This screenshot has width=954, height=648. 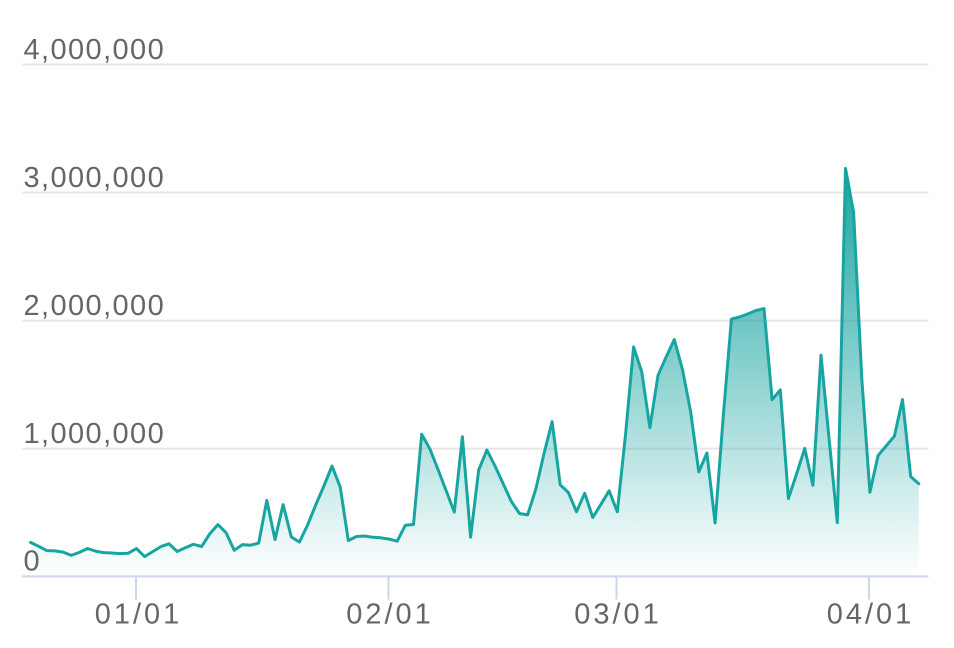 What do you see at coordinates (390, 615) in the screenshot?
I see `svg-text: 02/01` at bounding box center [390, 615].